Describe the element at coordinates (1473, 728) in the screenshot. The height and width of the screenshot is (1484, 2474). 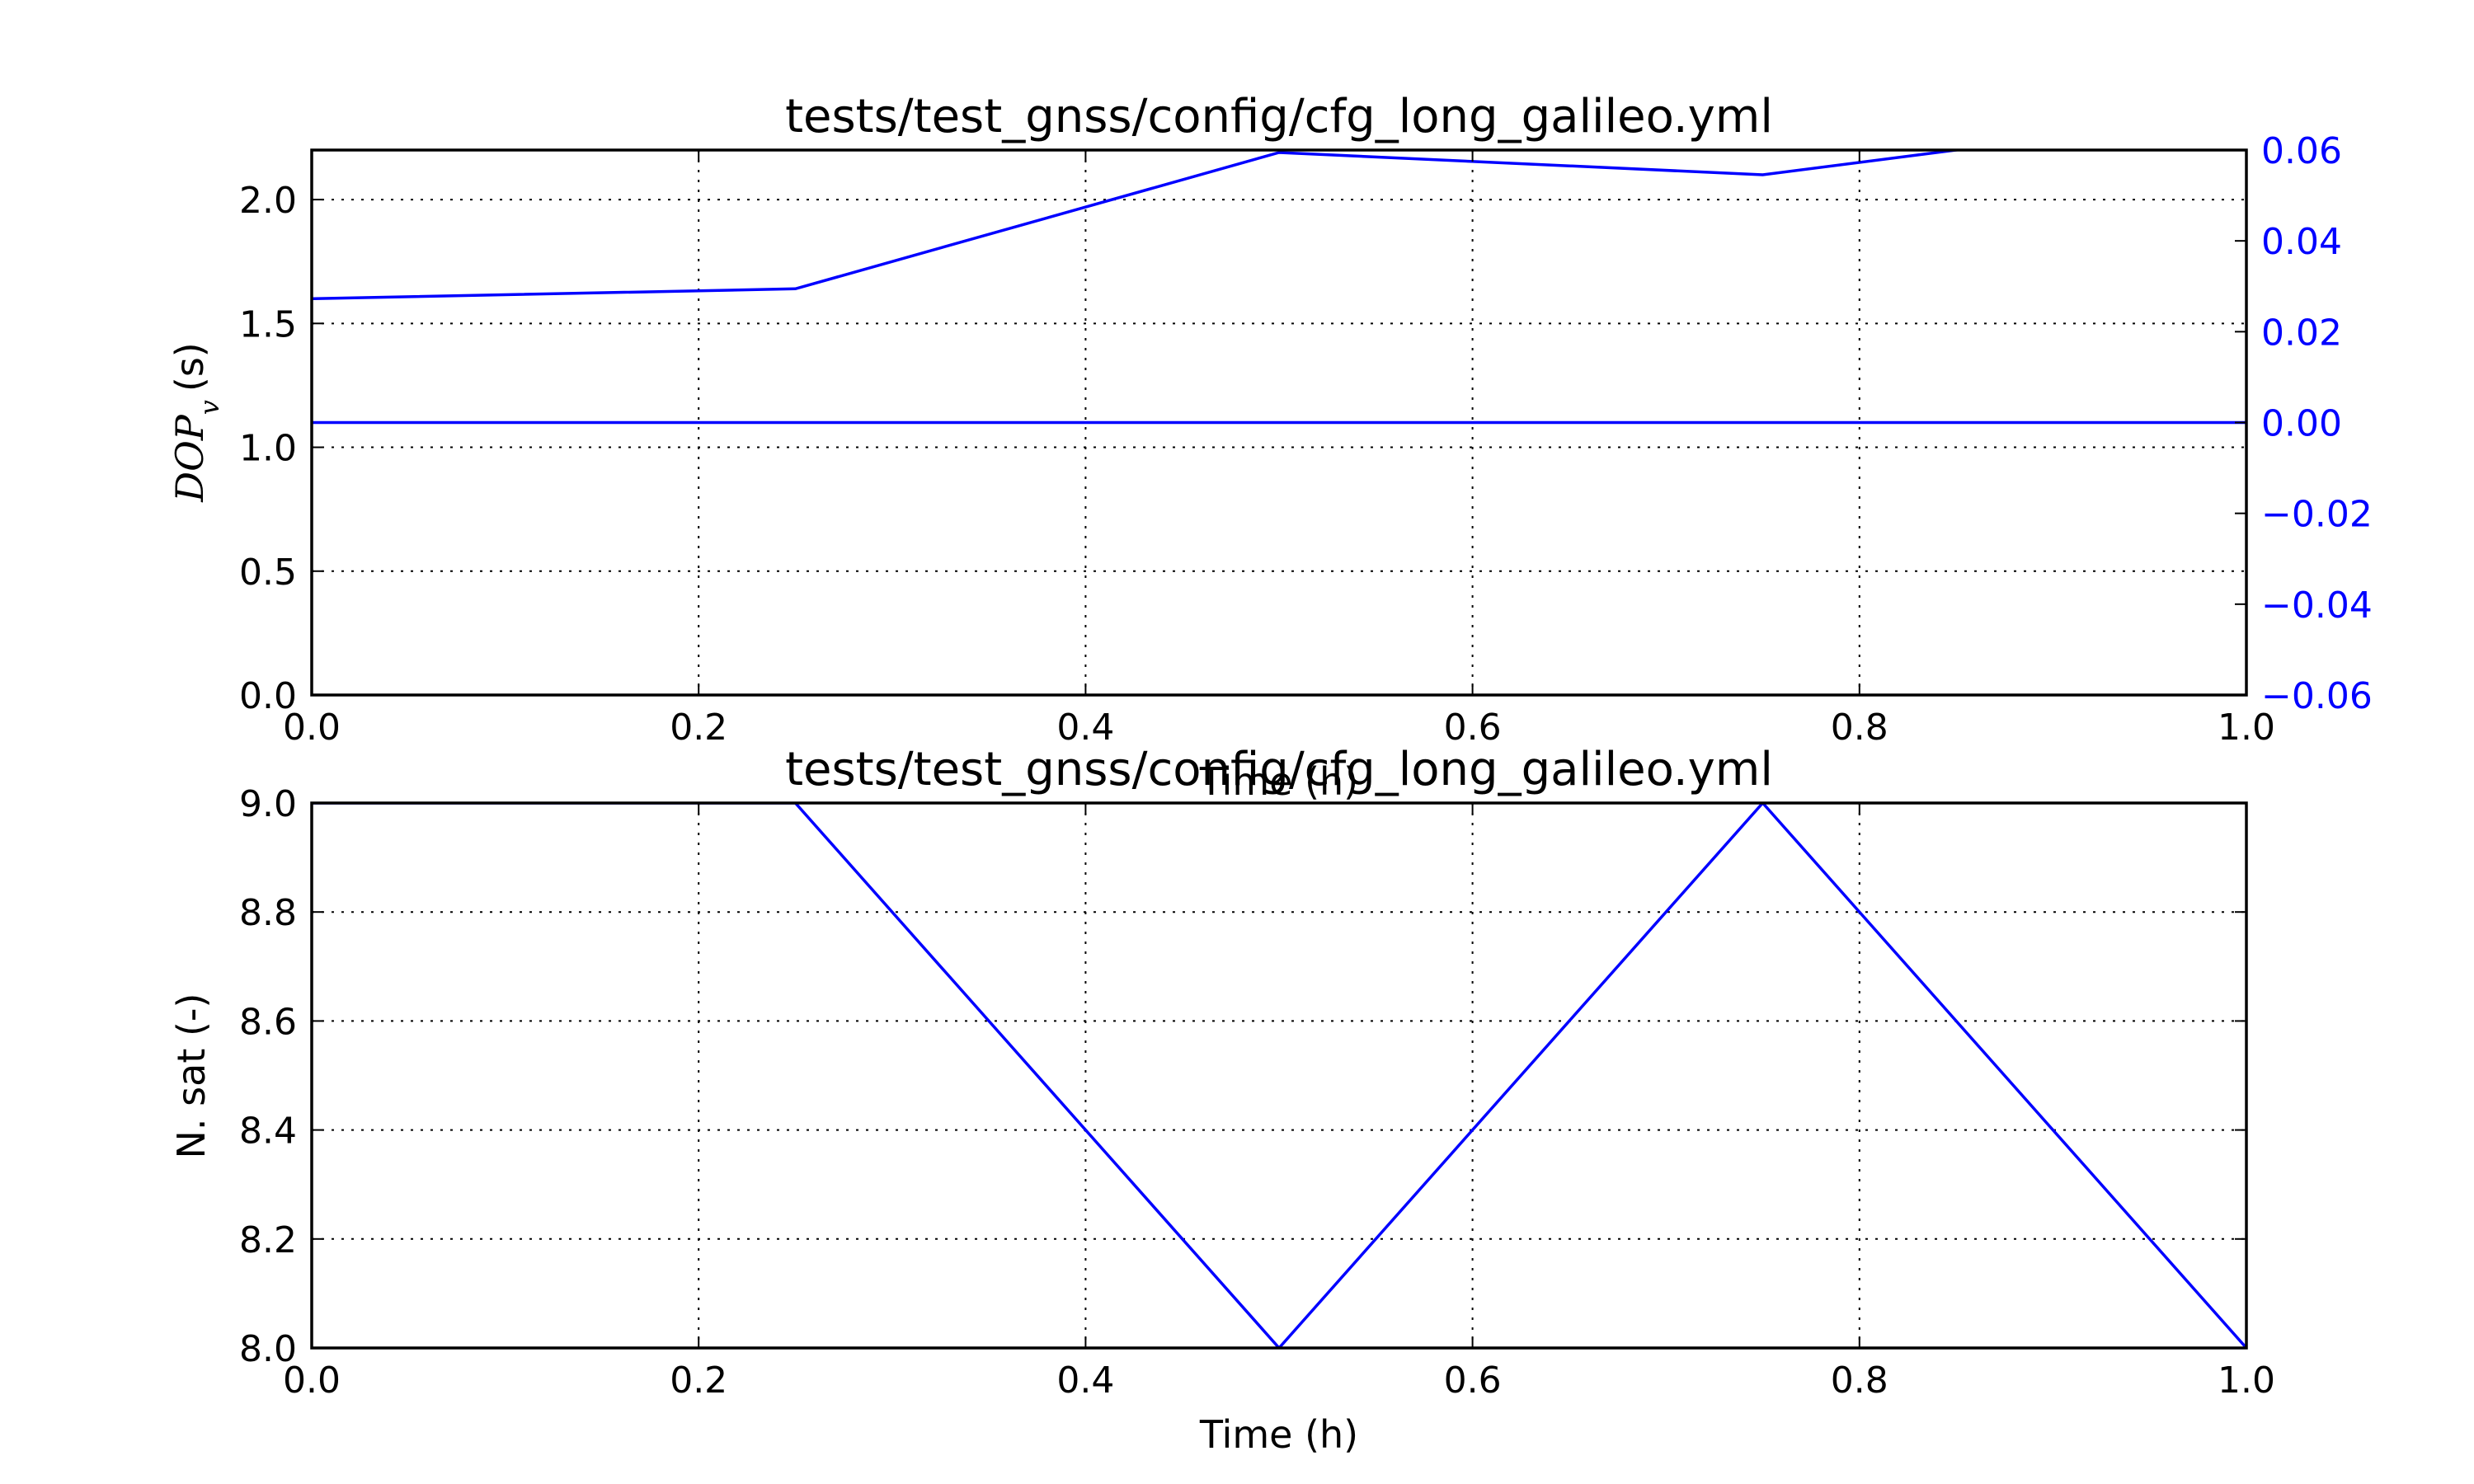
I see `dop-xtick-label: 0.6` at that location.